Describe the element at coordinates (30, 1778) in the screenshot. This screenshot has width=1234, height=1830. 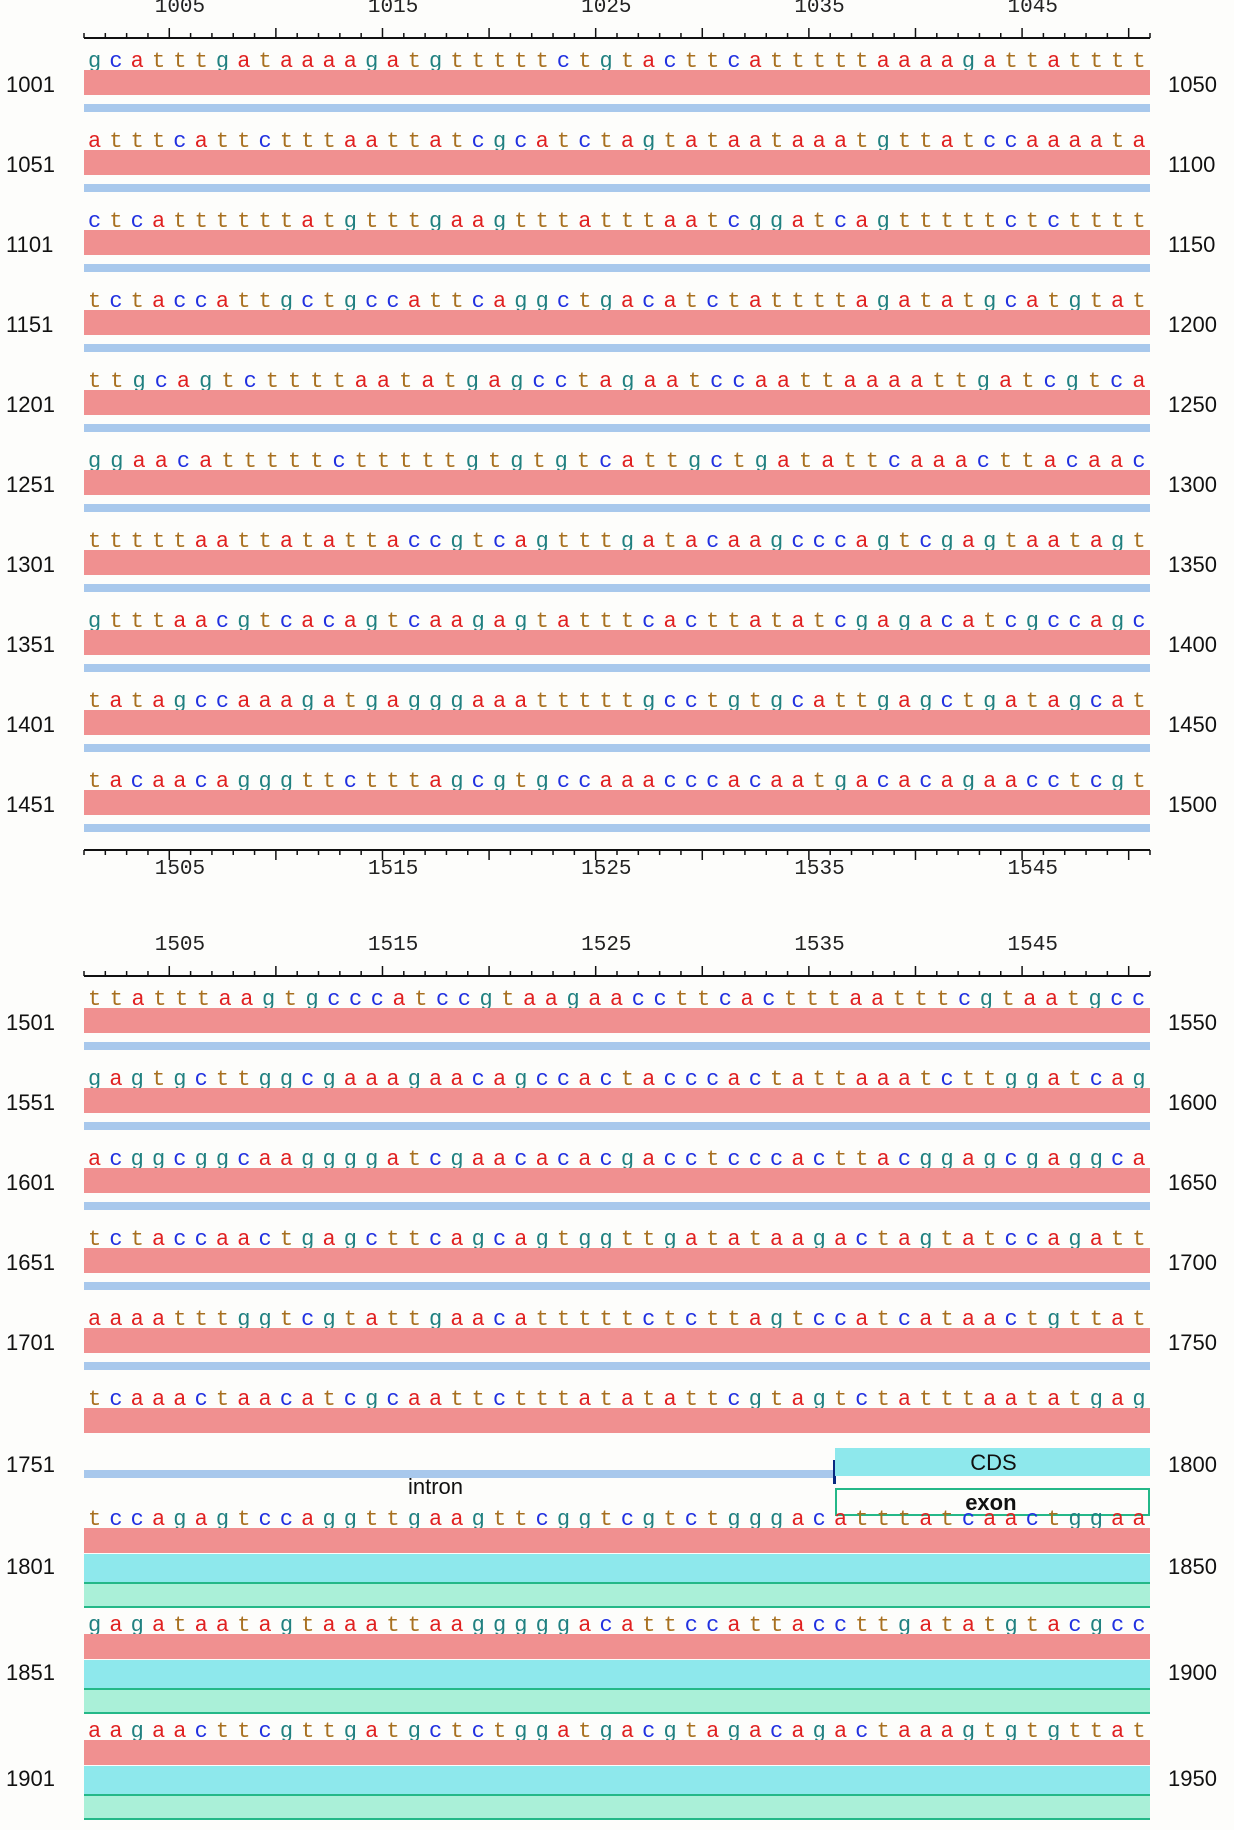
I see `row-start-number: 1901` at that location.